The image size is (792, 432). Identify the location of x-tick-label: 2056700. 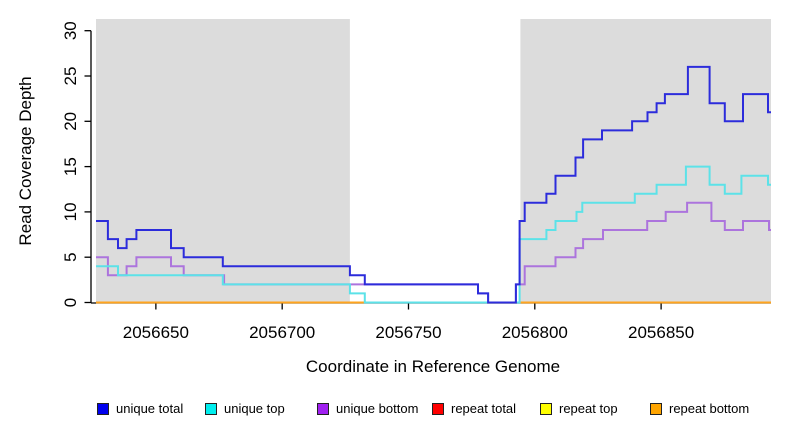
(282, 332).